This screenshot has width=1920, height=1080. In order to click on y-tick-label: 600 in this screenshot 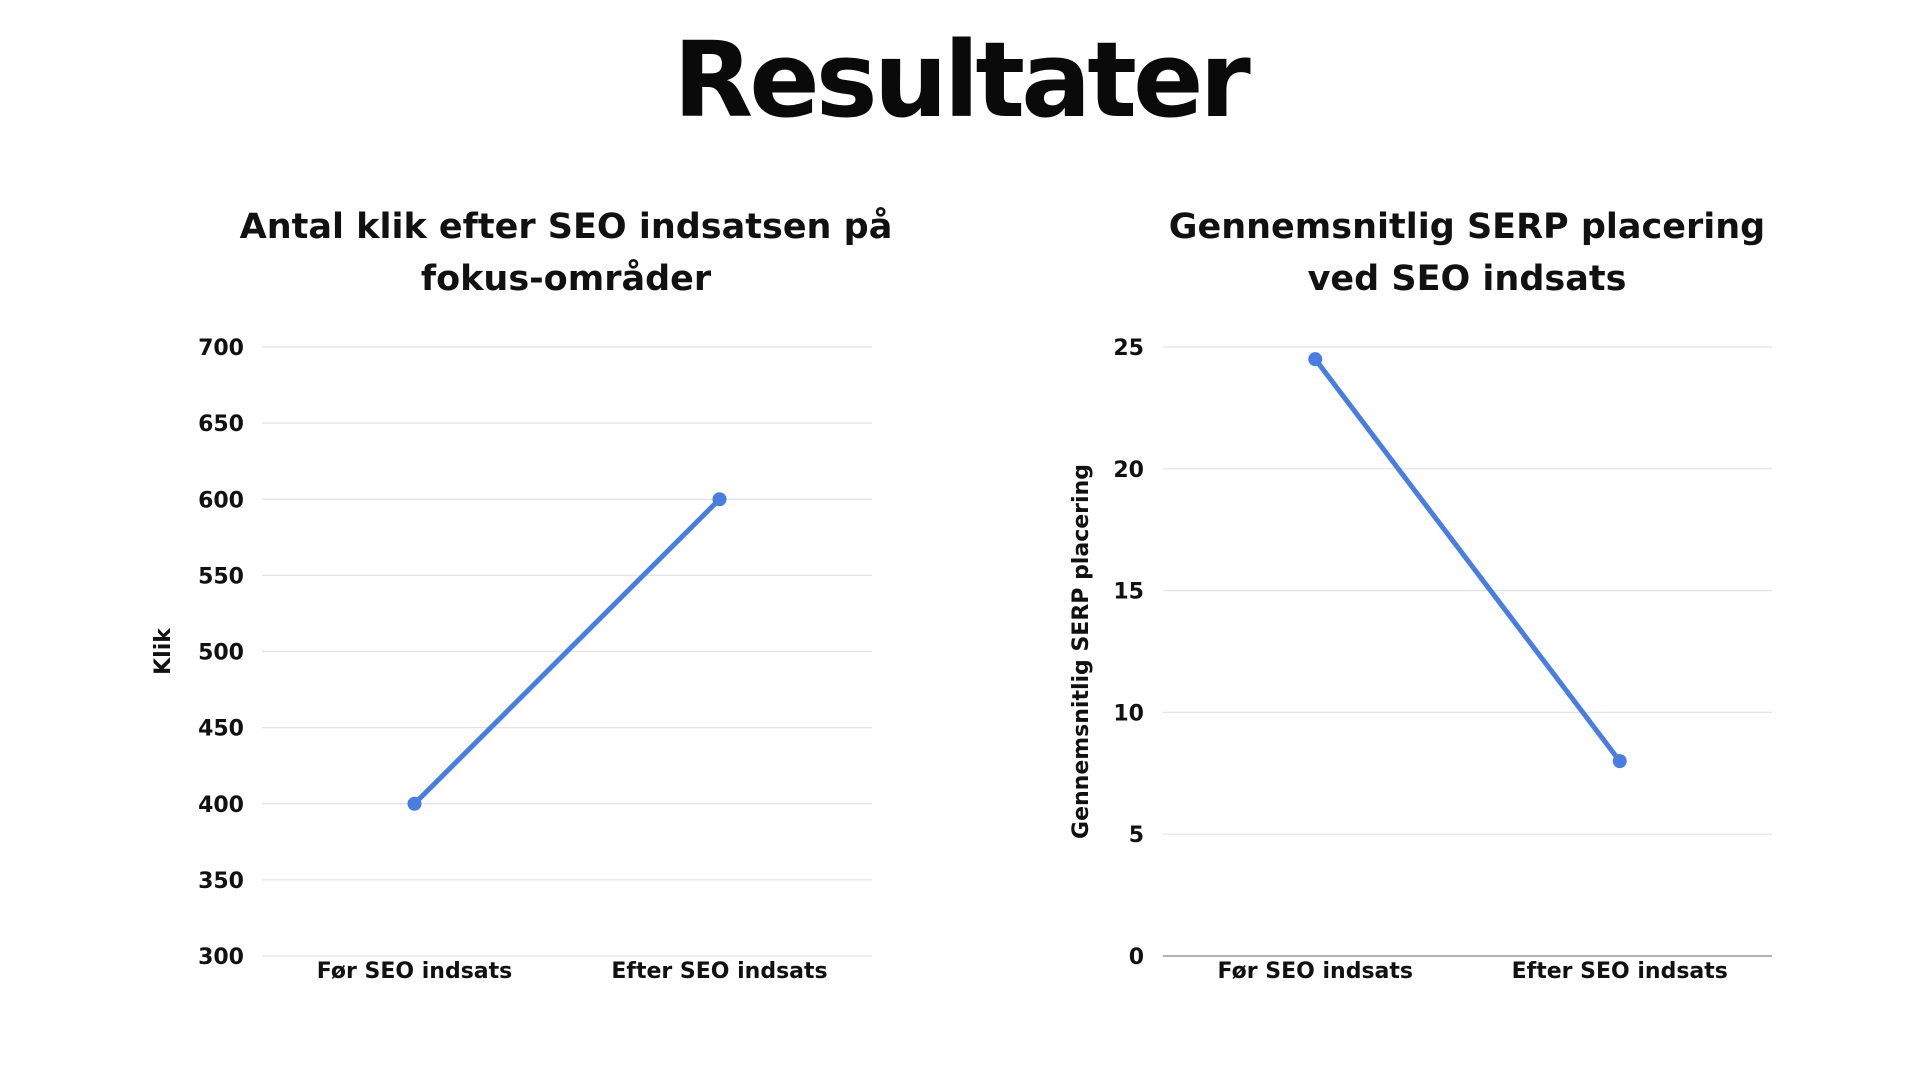, I will do `click(221, 500)`.